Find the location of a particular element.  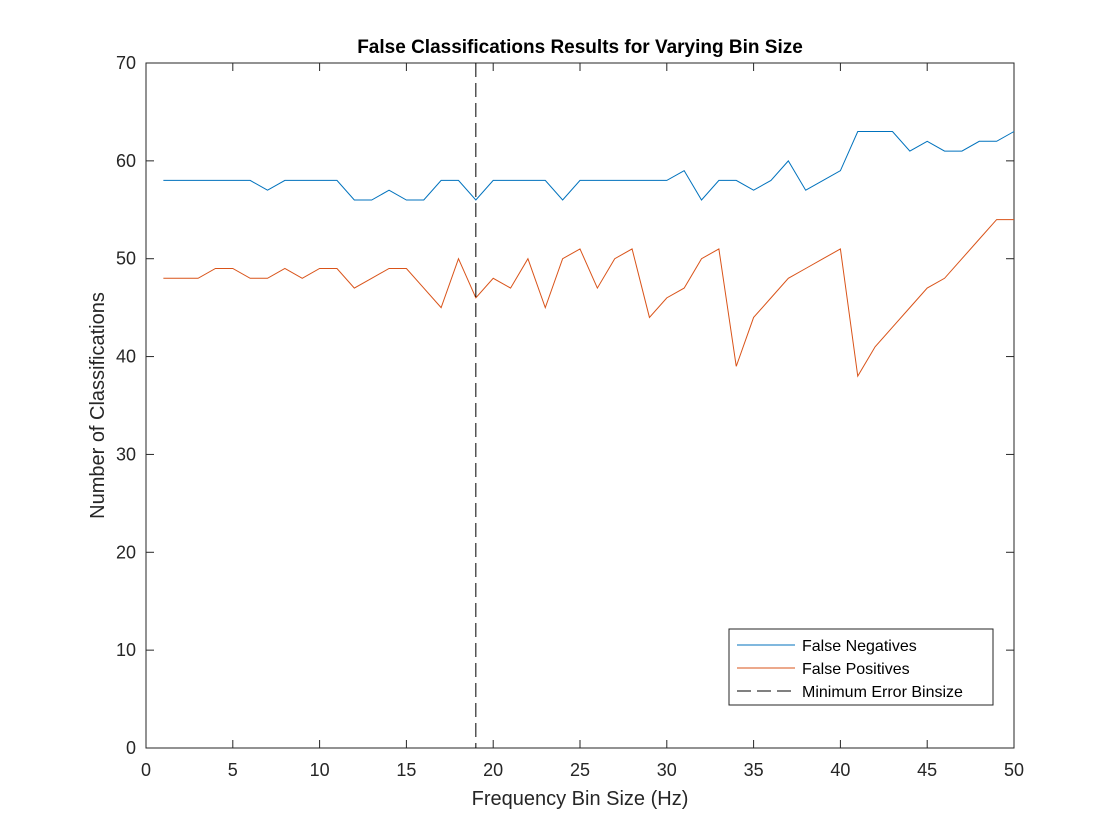

x-tick-label: 50 is located at coordinates (1014, 770).